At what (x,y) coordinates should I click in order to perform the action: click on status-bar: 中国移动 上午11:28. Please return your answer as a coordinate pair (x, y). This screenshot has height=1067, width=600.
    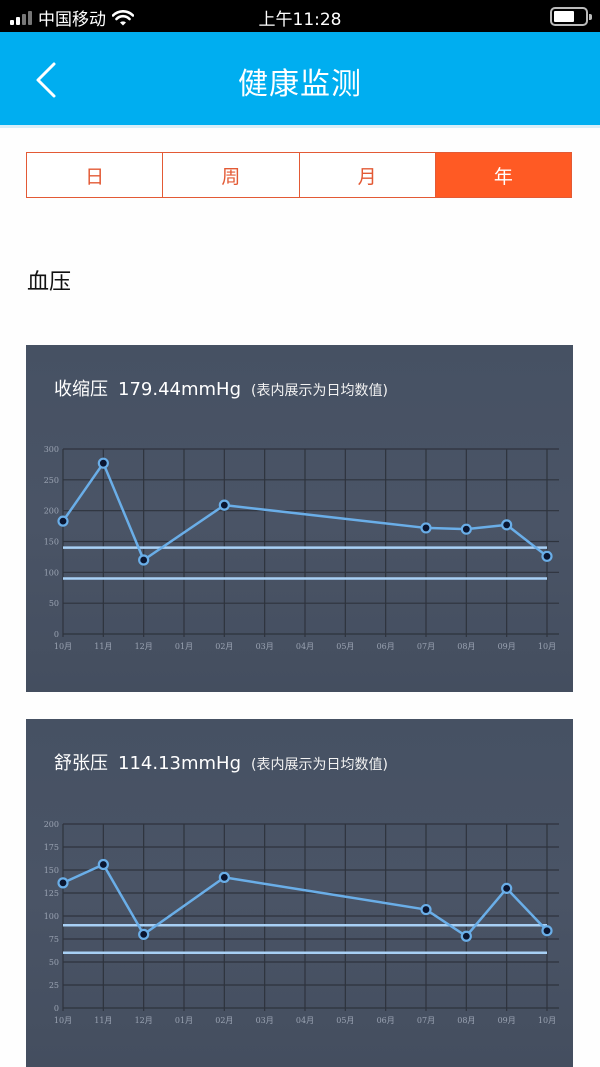
    Looking at the image, I should click on (300, 16).